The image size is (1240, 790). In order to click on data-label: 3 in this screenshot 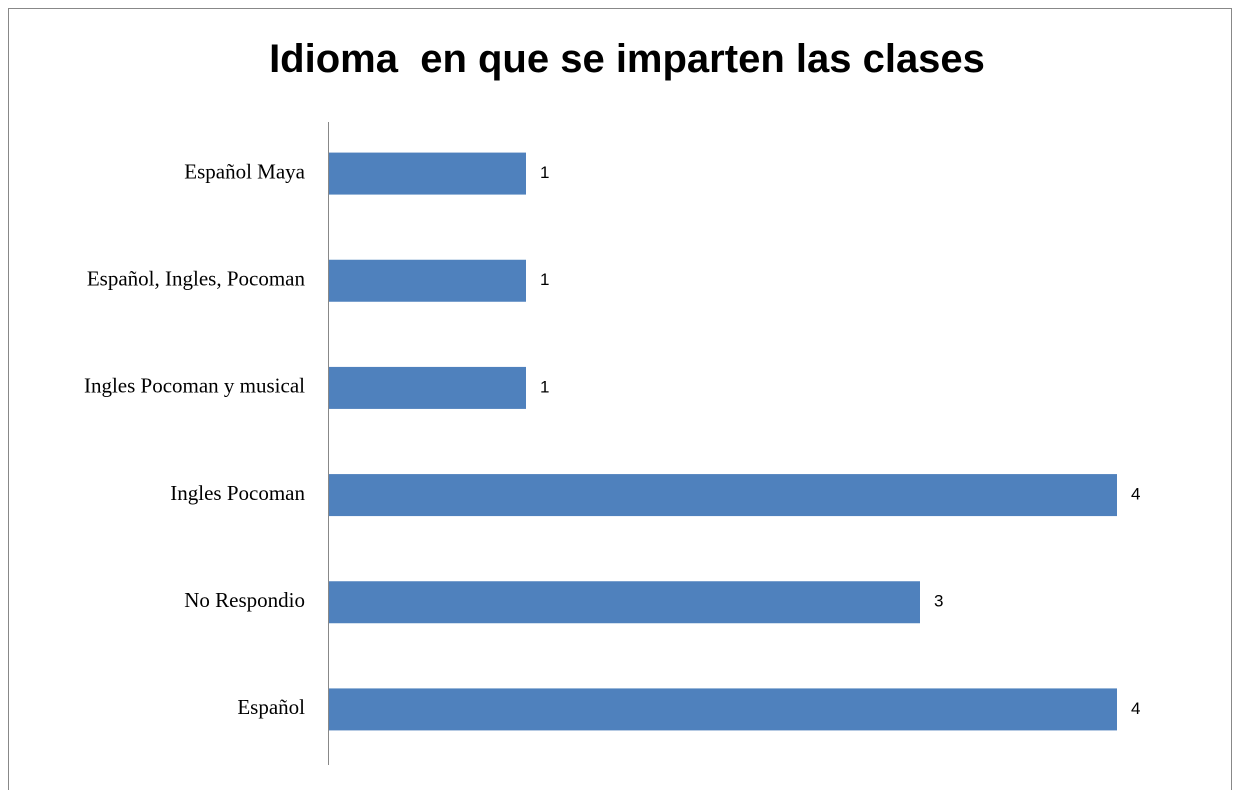, I will do `click(938, 601)`.